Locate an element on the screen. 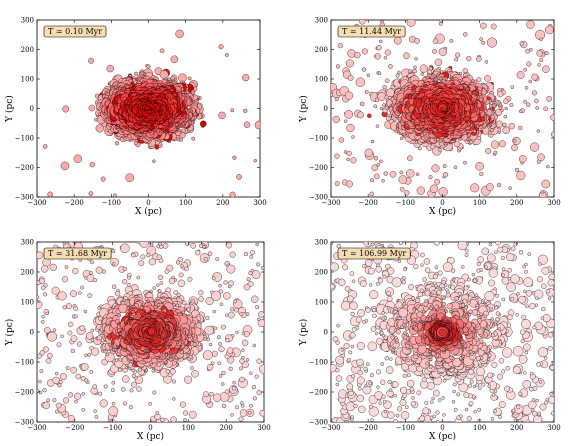 The image size is (582, 446). x-axis-label: X (pc) is located at coordinates (150, 436).